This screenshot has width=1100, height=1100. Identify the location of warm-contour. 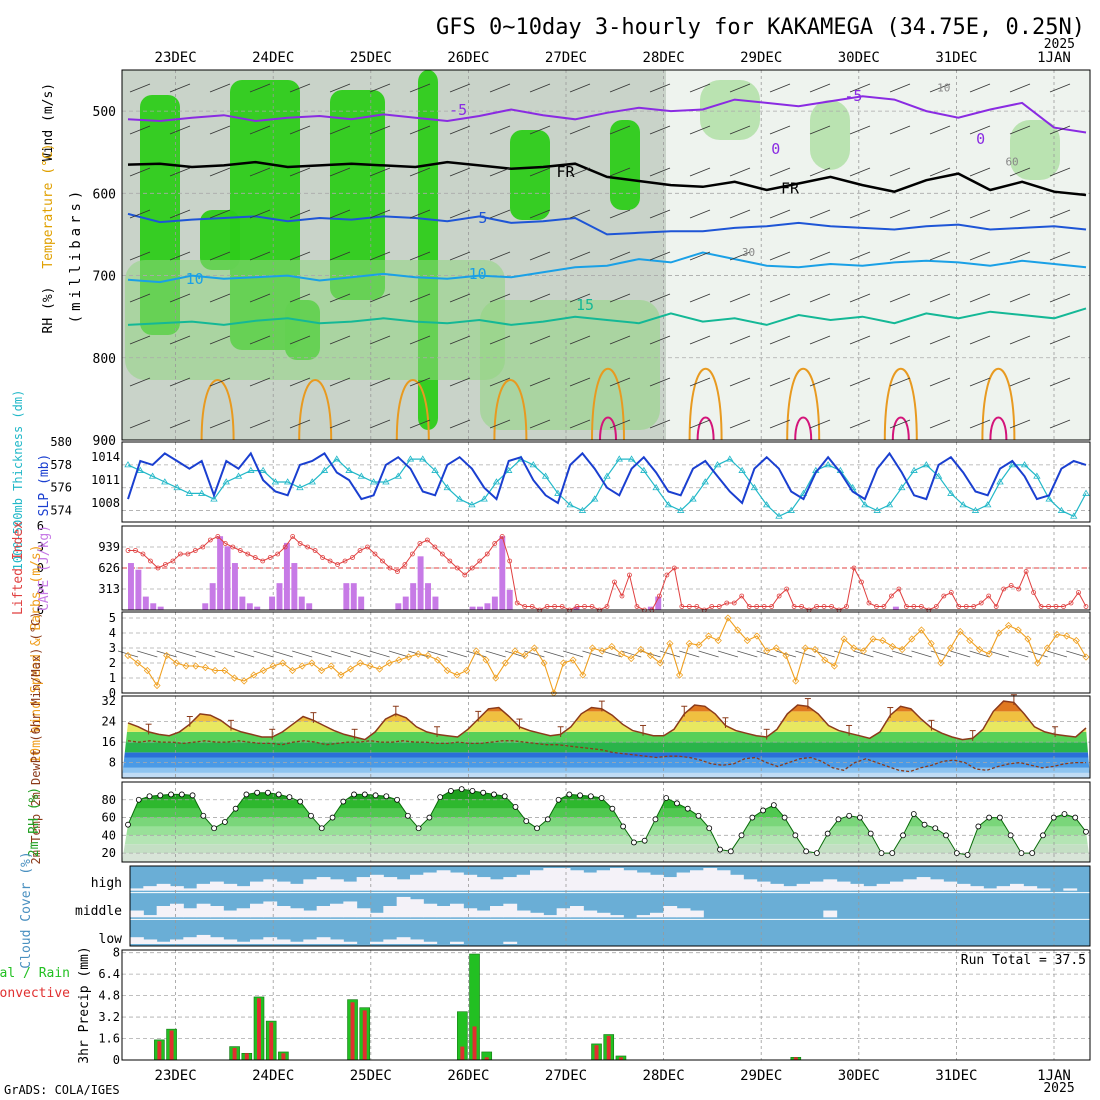
(510, 410).